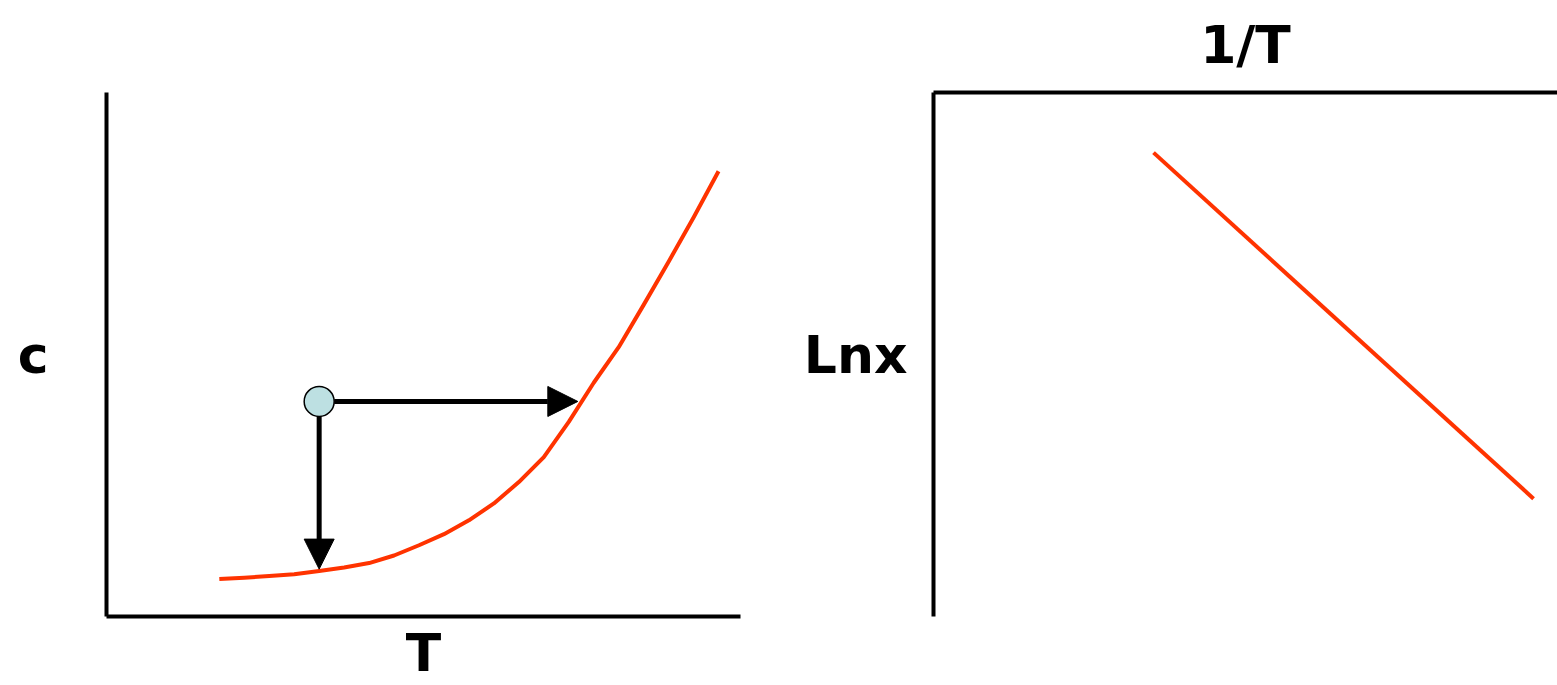 This screenshot has height=685, width=1557. Describe the element at coordinates (1246, 44) in the screenshot. I see `x2-axis-title: 1/T` at that location.